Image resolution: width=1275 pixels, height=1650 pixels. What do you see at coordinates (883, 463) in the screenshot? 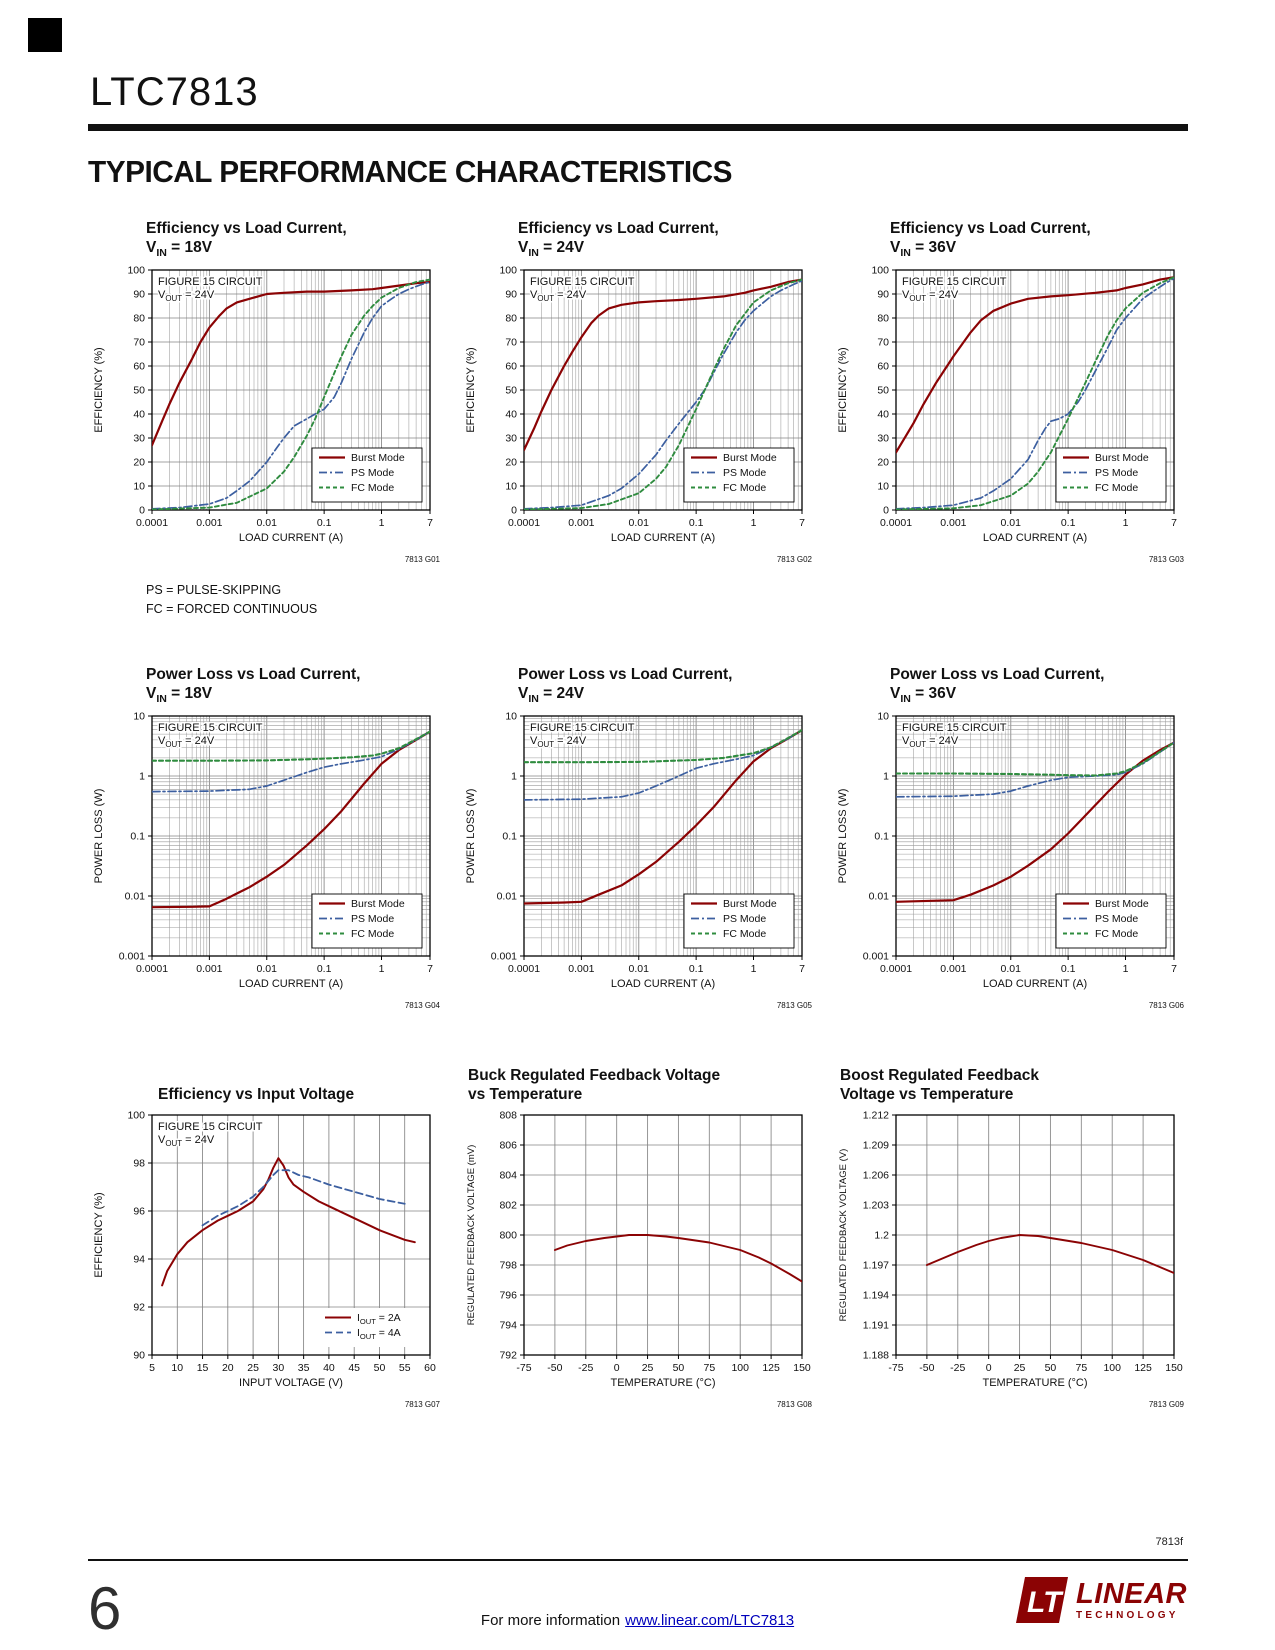
I see `y-tick-label: 20` at bounding box center [883, 463].